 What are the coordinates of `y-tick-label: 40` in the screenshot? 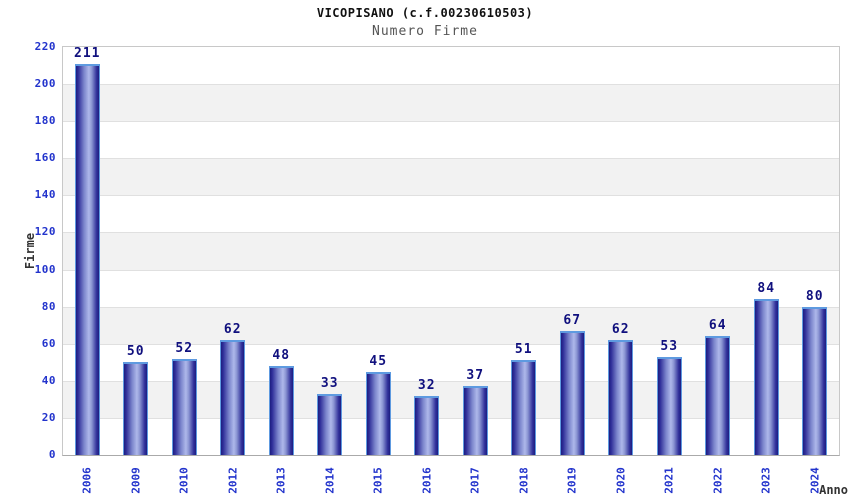 It's located at (48, 380).